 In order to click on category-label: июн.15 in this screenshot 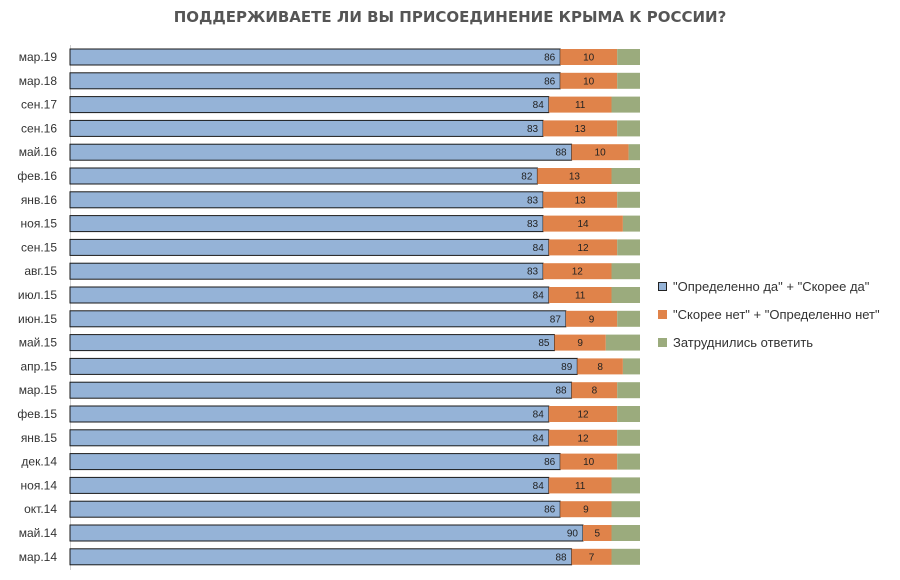, I will do `click(37, 319)`.